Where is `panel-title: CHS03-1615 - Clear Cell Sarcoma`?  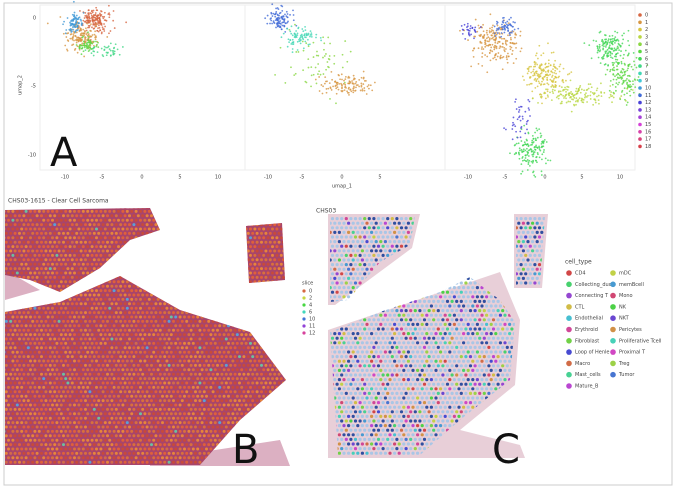 panel-title: CHS03-1615 - Clear Cell Sarcoma is located at coordinates (58, 201).